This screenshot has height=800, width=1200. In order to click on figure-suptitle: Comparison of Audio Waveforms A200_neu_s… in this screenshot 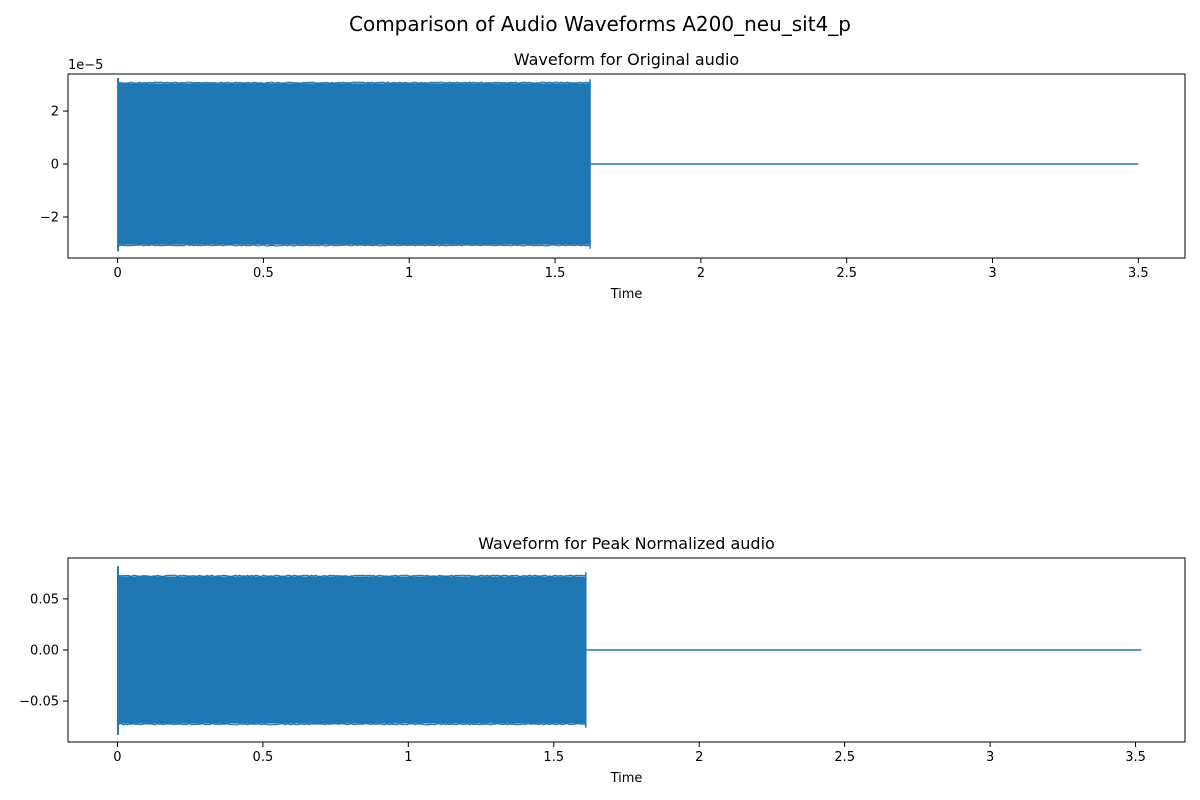, I will do `click(600, 24)`.